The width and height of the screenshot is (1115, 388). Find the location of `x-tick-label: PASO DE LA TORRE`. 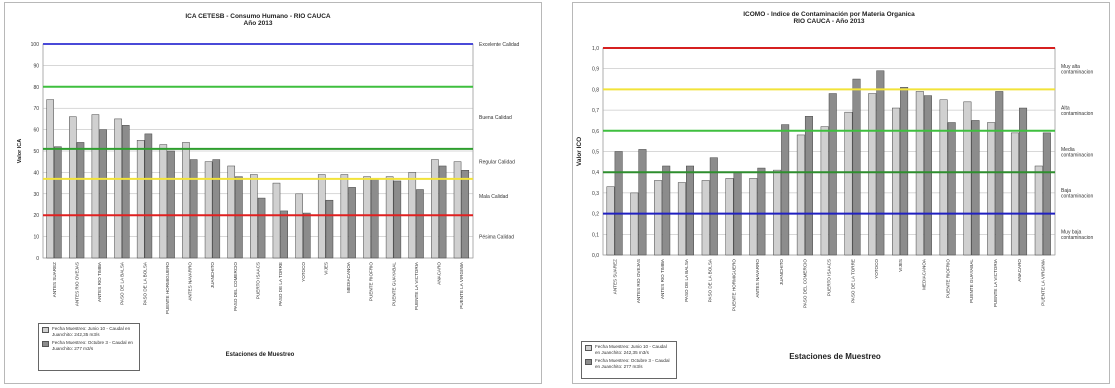

x-tick-label: PASO DE LA TORRE is located at coordinates (280, 284).